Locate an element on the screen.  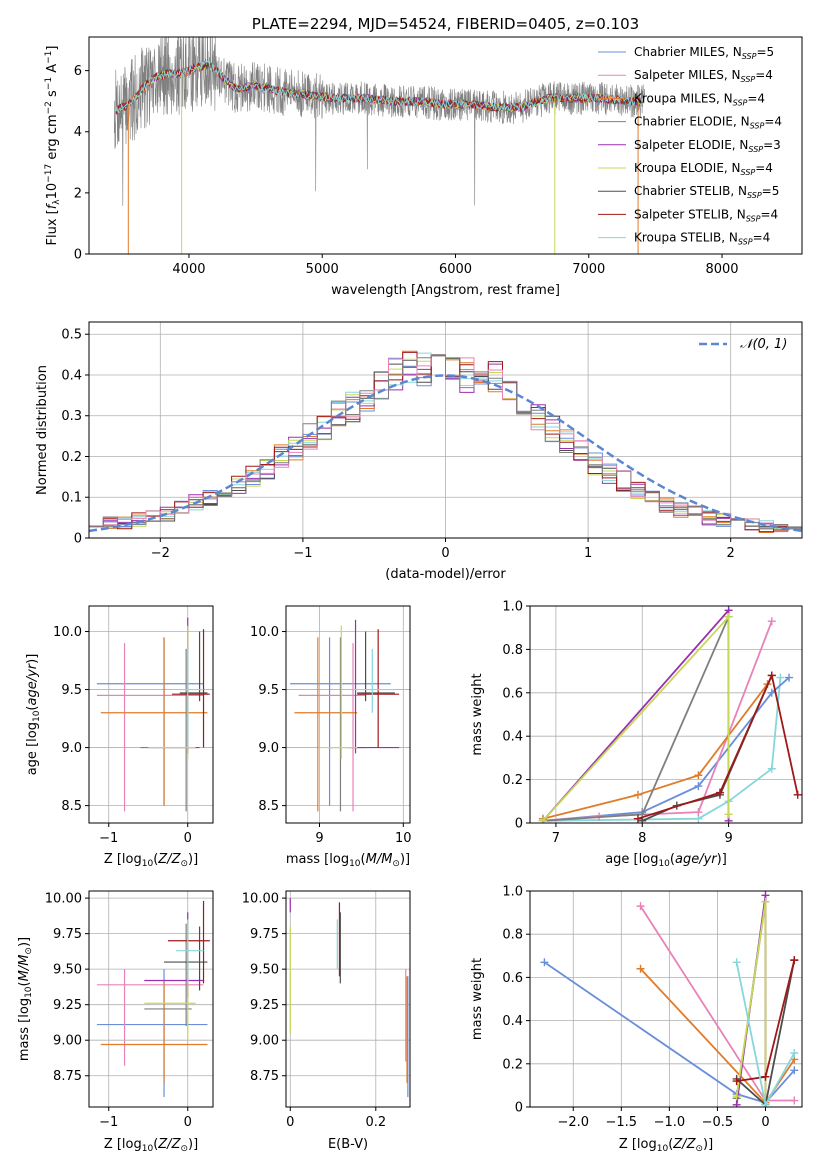
legend-label: Chabrier ELODIE, NSSP=4 is located at coordinates (708, 123).